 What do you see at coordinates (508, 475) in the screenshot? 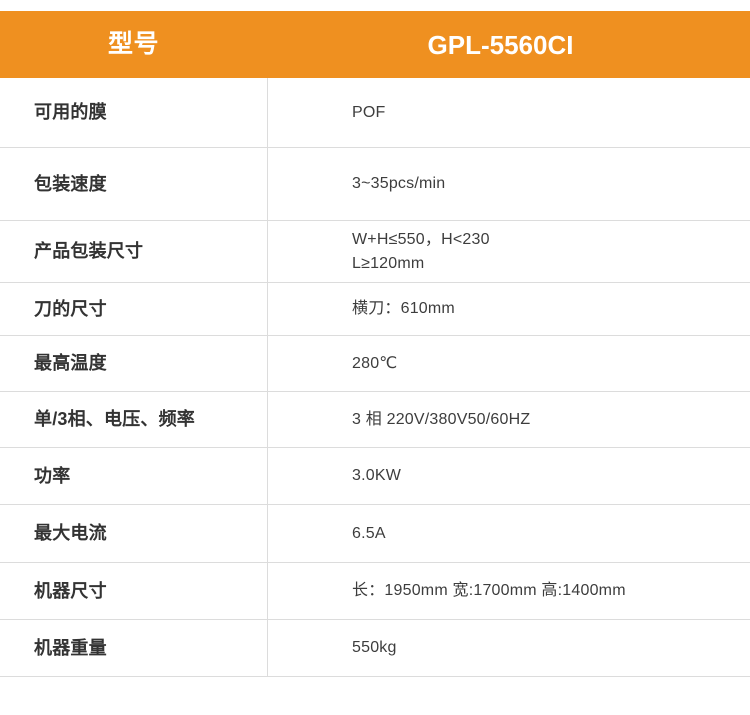
I see `row-value: 3.0KW` at bounding box center [508, 475].